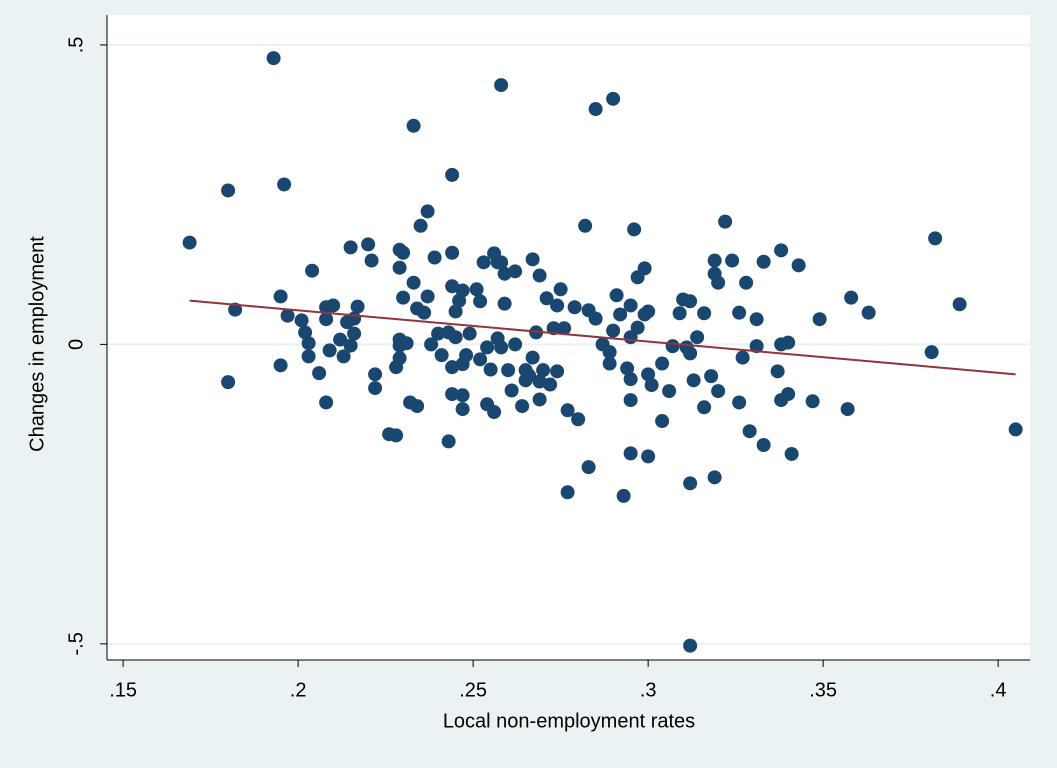 The image size is (1057, 768). I want to click on y-axis-title: Changes in employment, so click(37, 344).